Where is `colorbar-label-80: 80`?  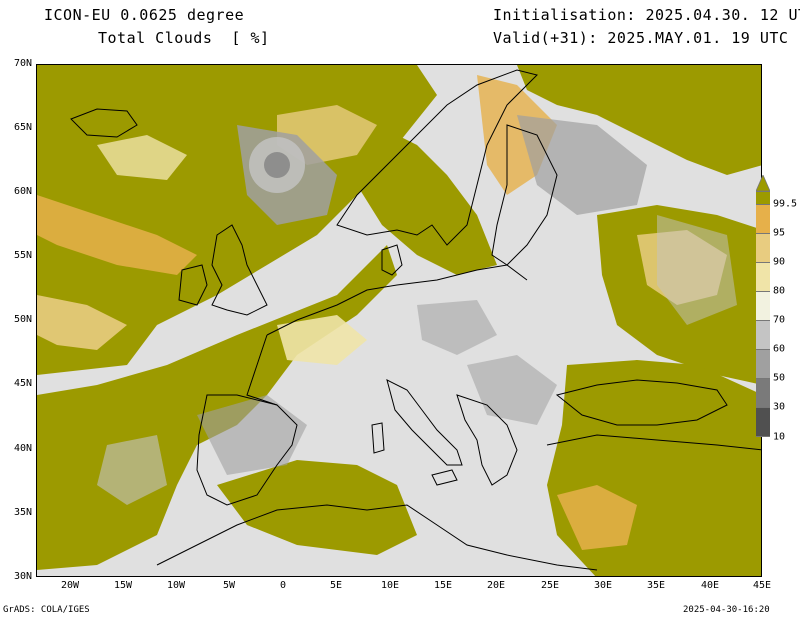
colorbar-label-80: 80 is located at coordinates (779, 291).